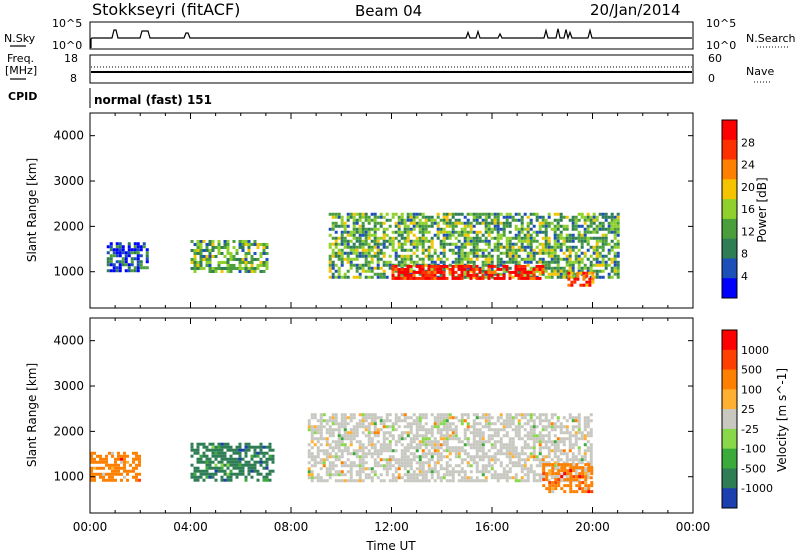  What do you see at coordinates (492, 527) in the screenshot?
I see `x-tick-label: 16:00` at bounding box center [492, 527].